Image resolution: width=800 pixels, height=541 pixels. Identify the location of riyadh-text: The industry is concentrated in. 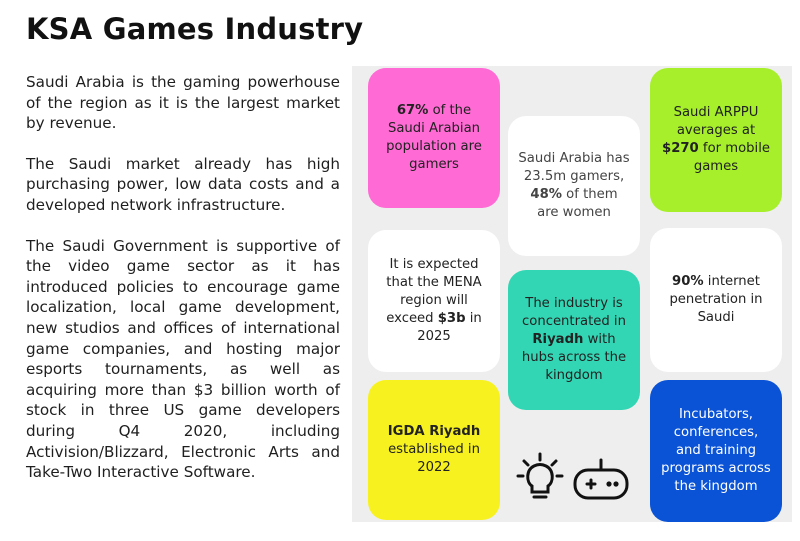
(574, 312).